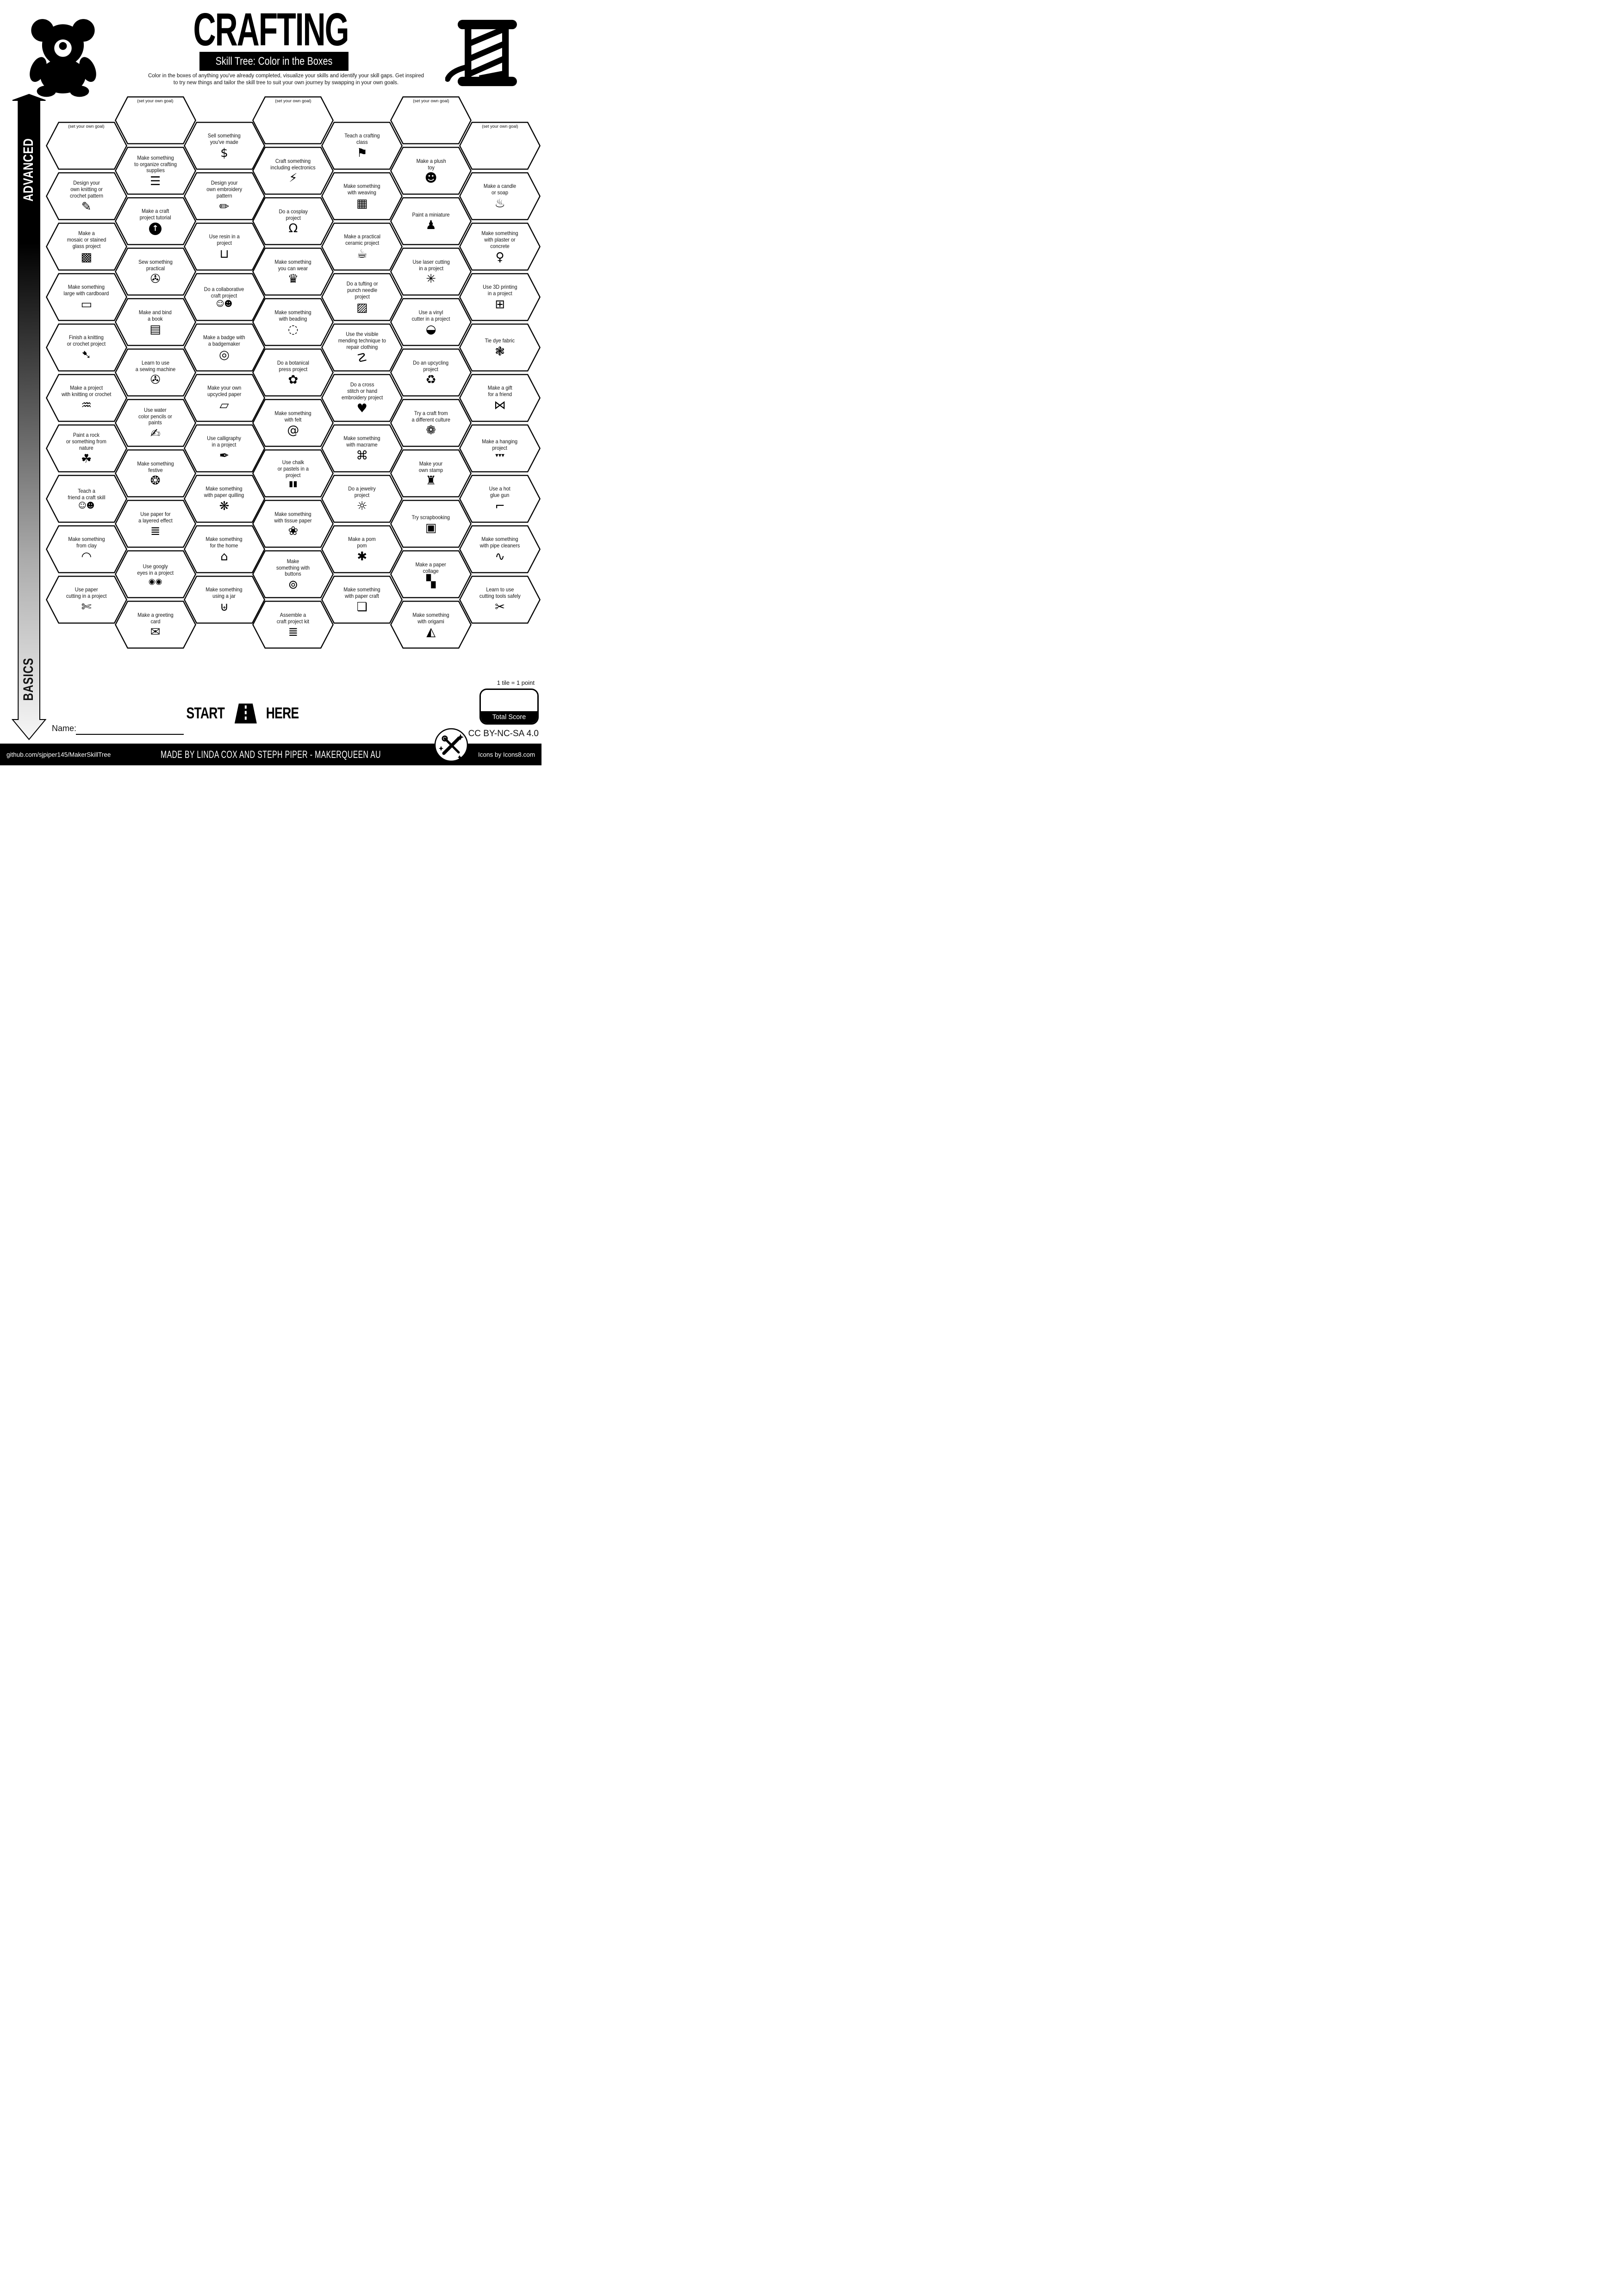  I want to click on hex-tile-tie-dye-fabric: Tie dye fabric ❃, so click(500, 348).